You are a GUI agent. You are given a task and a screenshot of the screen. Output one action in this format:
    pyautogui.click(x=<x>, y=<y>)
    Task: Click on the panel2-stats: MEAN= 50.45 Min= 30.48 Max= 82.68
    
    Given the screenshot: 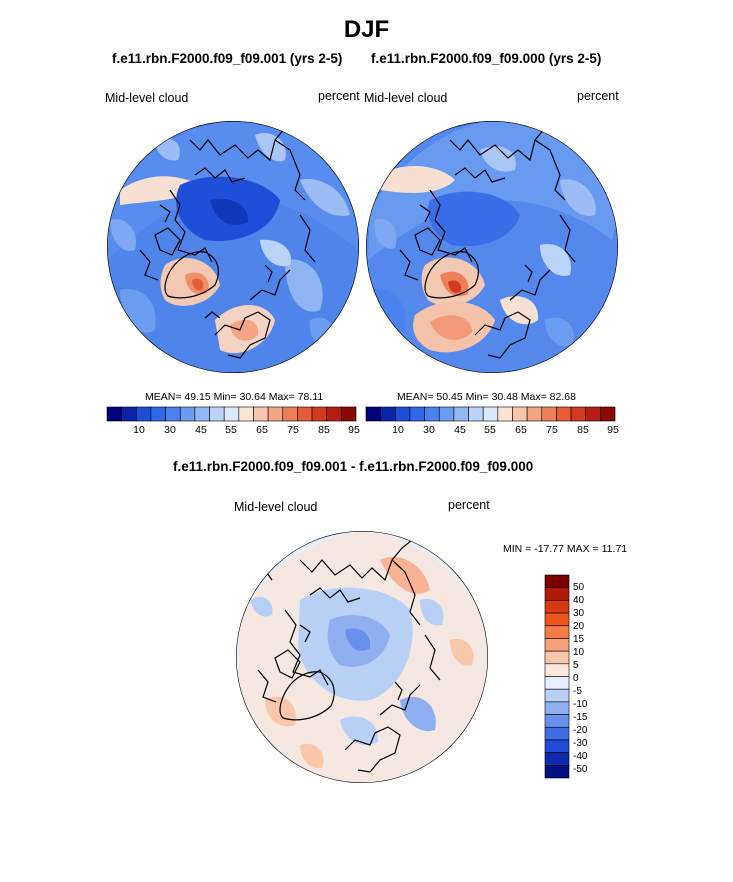 What is the action you would take?
    pyautogui.click(x=486, y=397)
    